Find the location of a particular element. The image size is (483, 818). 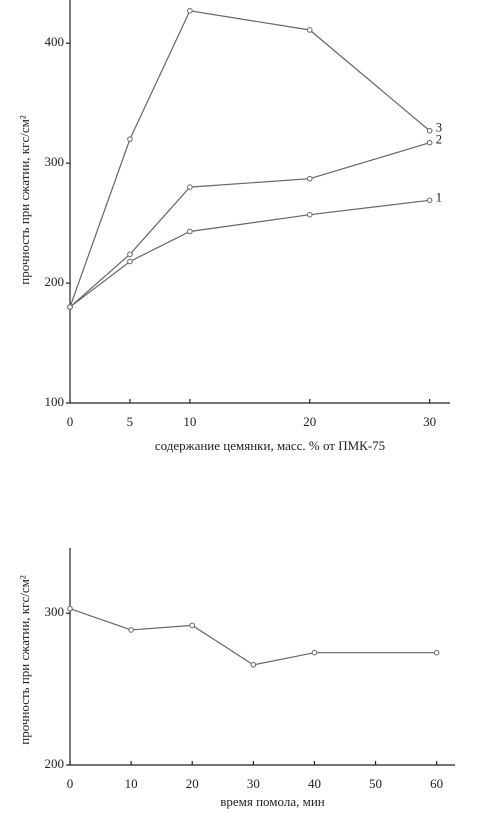

x-axis-label: содержание цемянки, масс. % от ПМК-75 is located at coordinates (270, 445).